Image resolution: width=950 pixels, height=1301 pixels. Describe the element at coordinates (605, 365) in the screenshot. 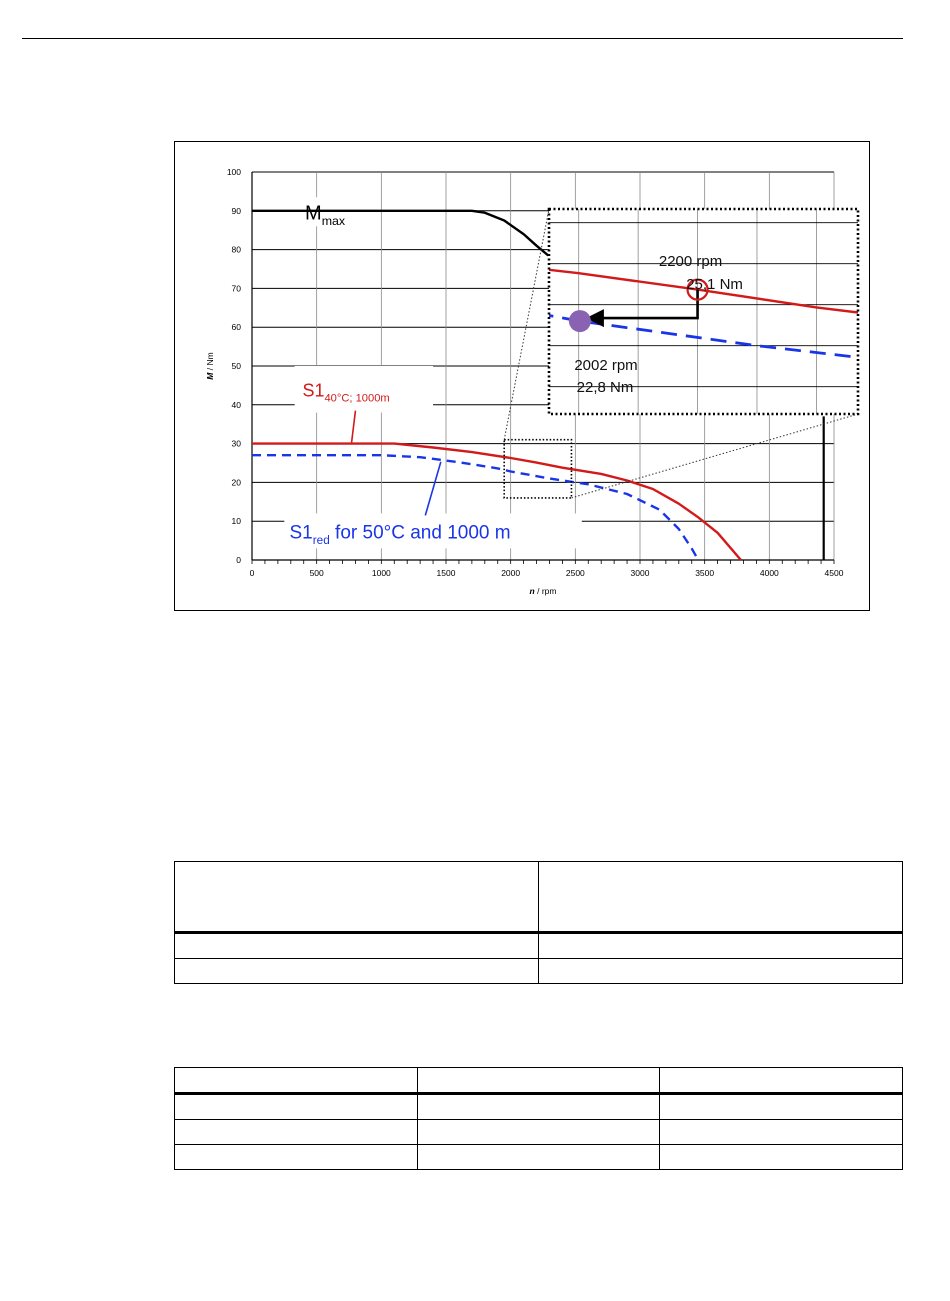

I see `point-2002-rpm-label: 2002 rpm` at that location.